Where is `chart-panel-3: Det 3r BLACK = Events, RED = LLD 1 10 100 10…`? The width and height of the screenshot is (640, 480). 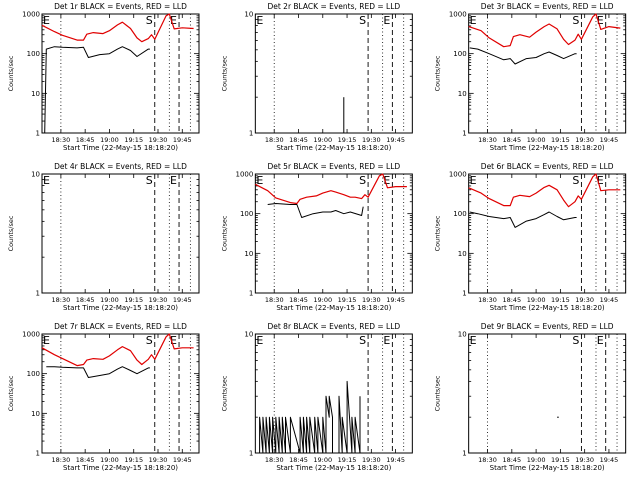
chart-panel-3: Det 3r BLACK = Events, RED = LLD 1 10 100 10… is located at coordinates (530, 77).